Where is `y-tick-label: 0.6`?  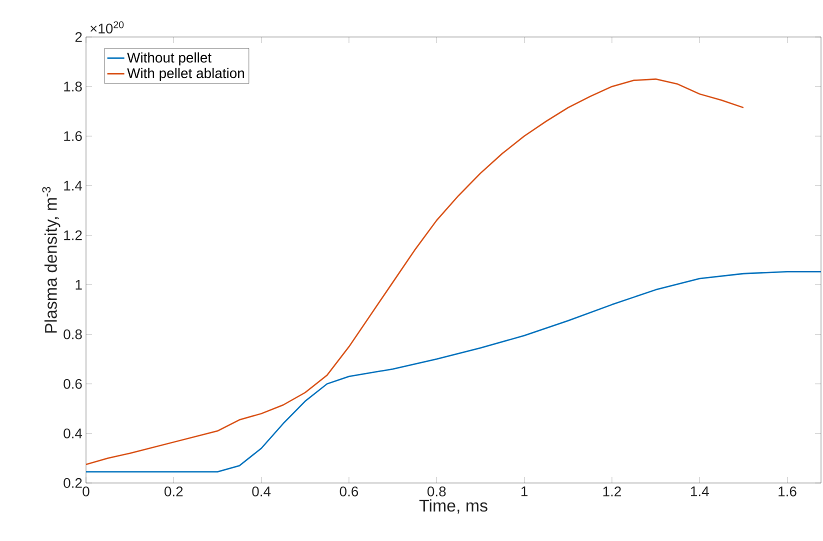 y-tick-label: 0.6 is located at coordinates (73, 383).